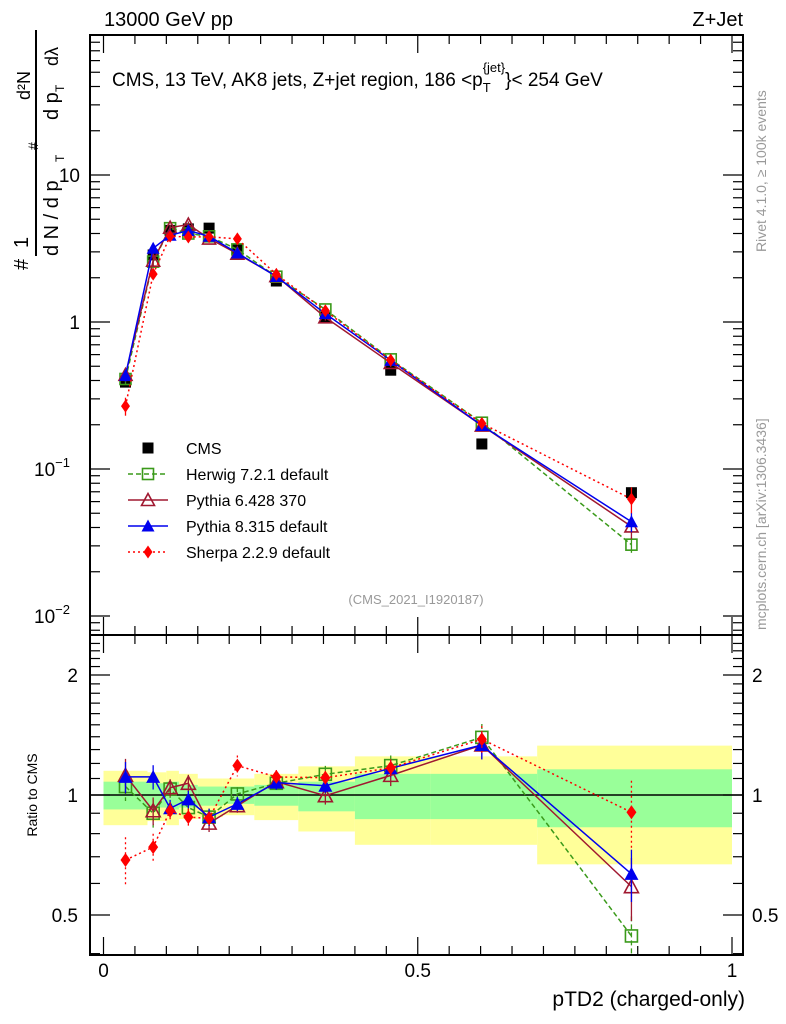  Describe the element at coordinates (52, 615) in the screenshot. I see `y-tick-label: 10⁻²` at that location.